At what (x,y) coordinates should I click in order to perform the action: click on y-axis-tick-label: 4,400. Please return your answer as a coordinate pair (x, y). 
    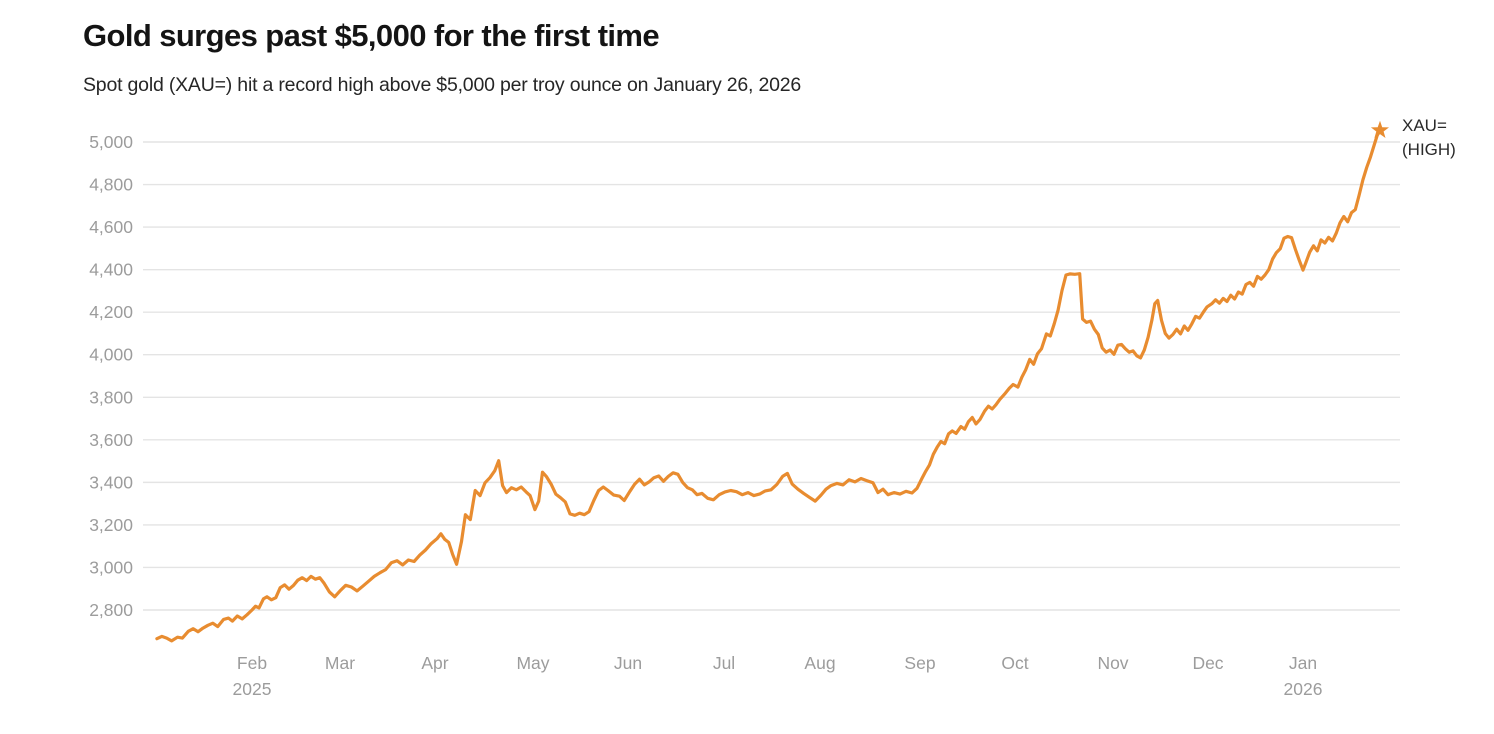
    Looking at the image, I should click on (111, 270).